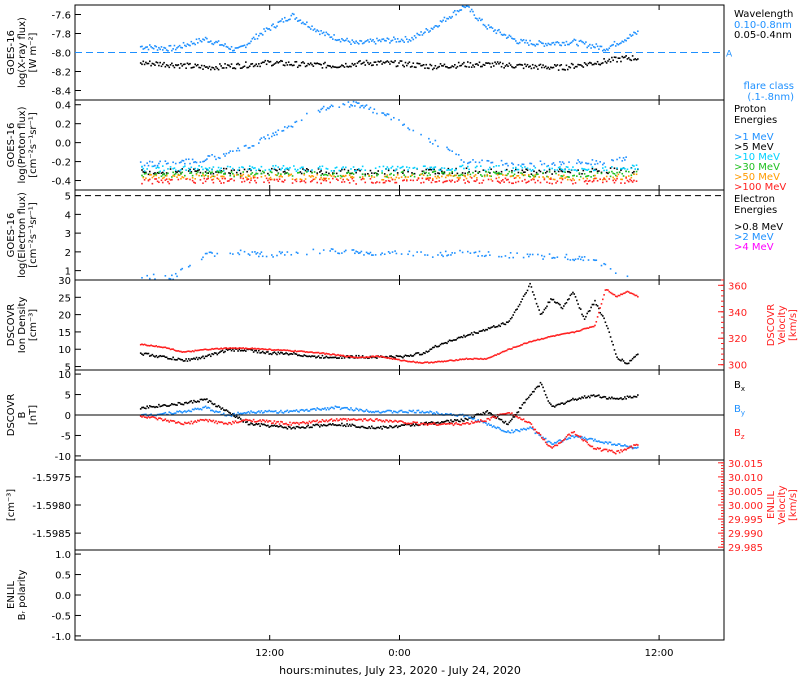 The width and height of the screenshot is (800, 684). What do you see at coordinates (770, 97) in the screenshot?
I see `flare-class-annotation: (.1-.8nm)` at bounding box center [770, 97].